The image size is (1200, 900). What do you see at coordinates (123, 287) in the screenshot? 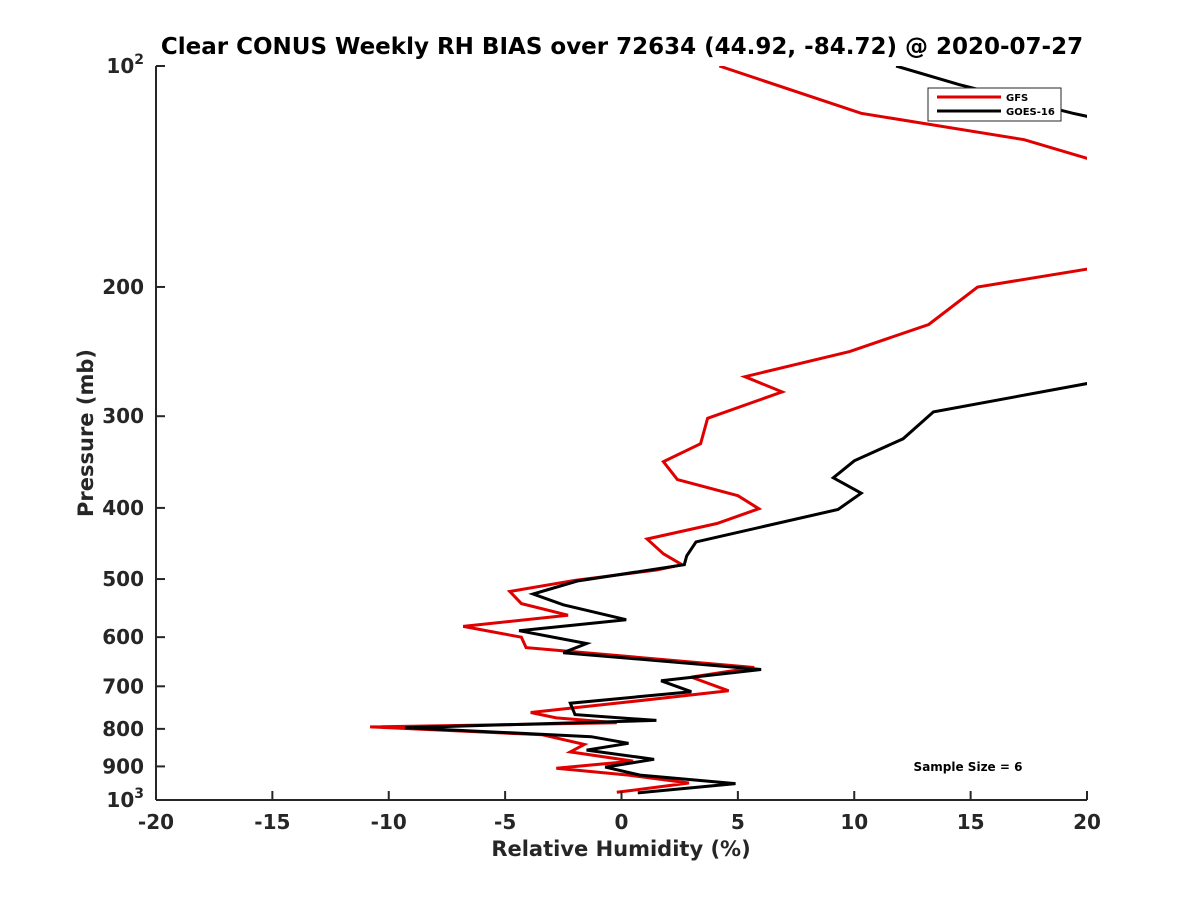
I see `y-tick-label: 200` at bounding box center [123, 287].